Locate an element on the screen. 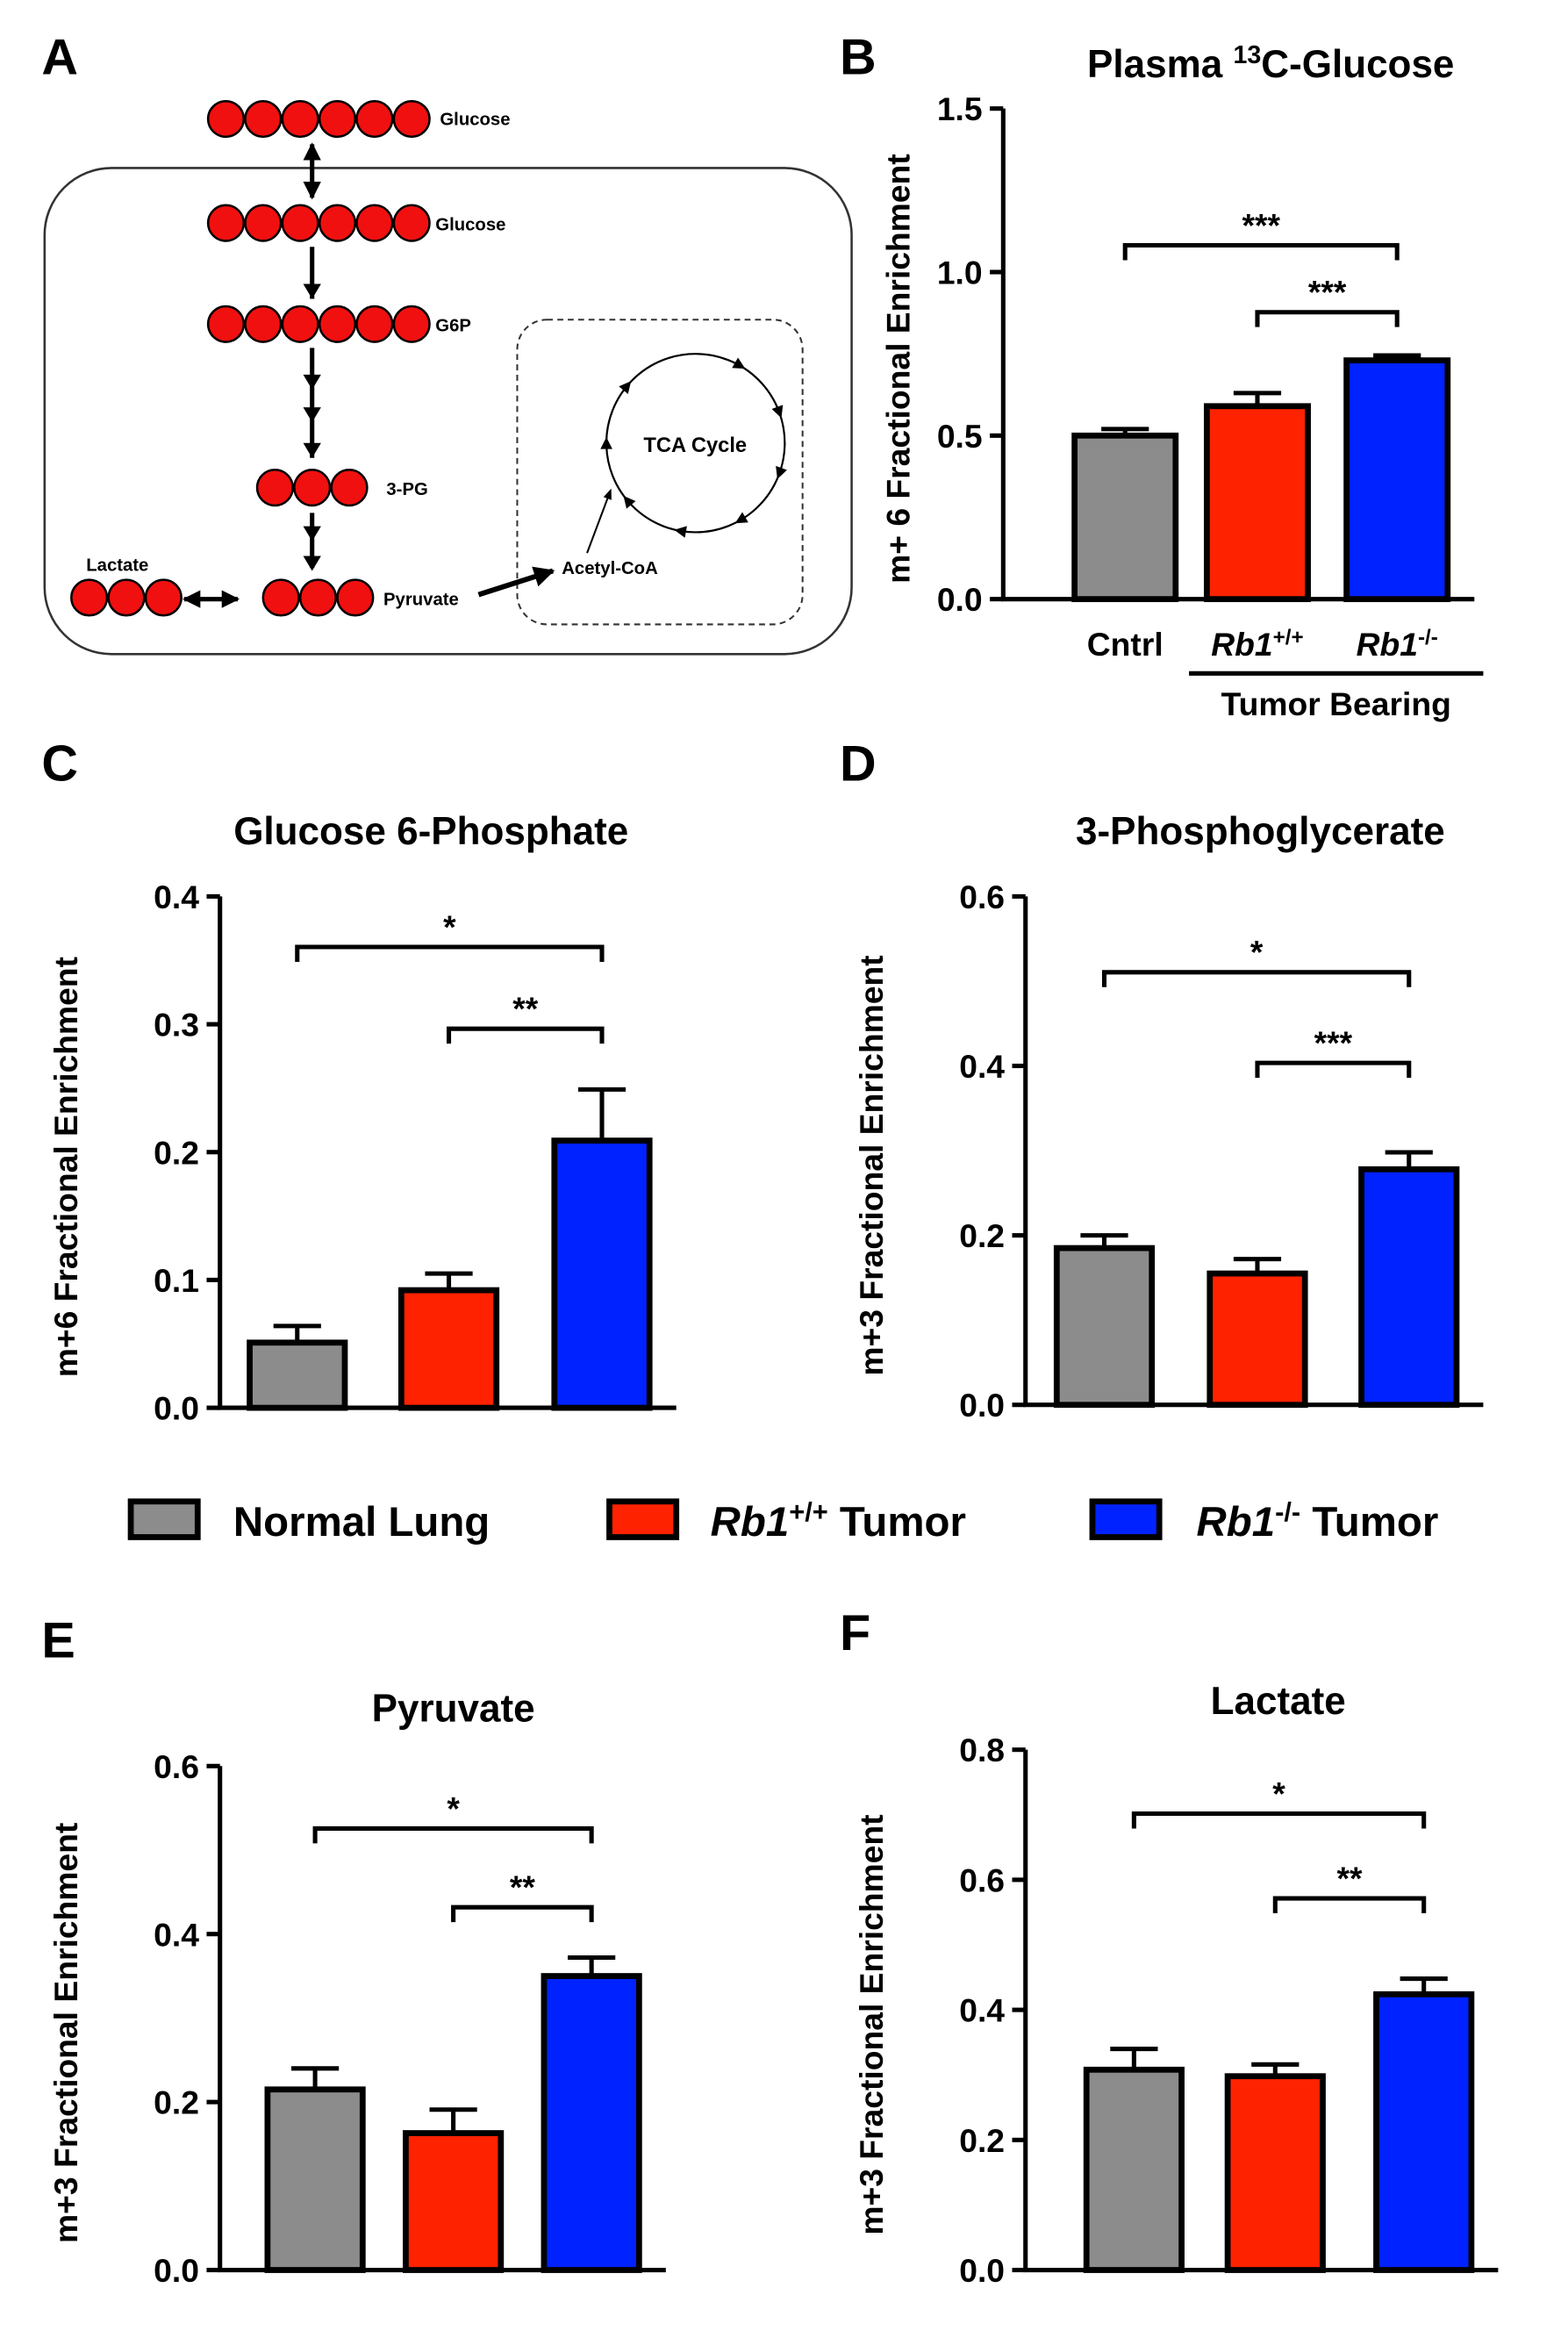 The height and width of the screenshot is (2331, 1568). chart-title: Glucose 6-Phosphate is located at coordinates (430, 831).